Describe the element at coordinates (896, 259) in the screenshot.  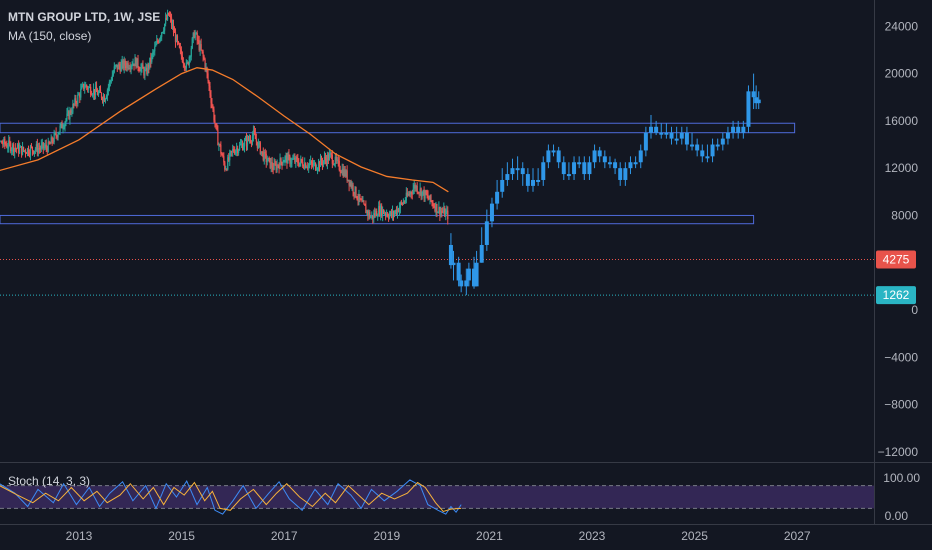
I see `price-label-red` at that location.